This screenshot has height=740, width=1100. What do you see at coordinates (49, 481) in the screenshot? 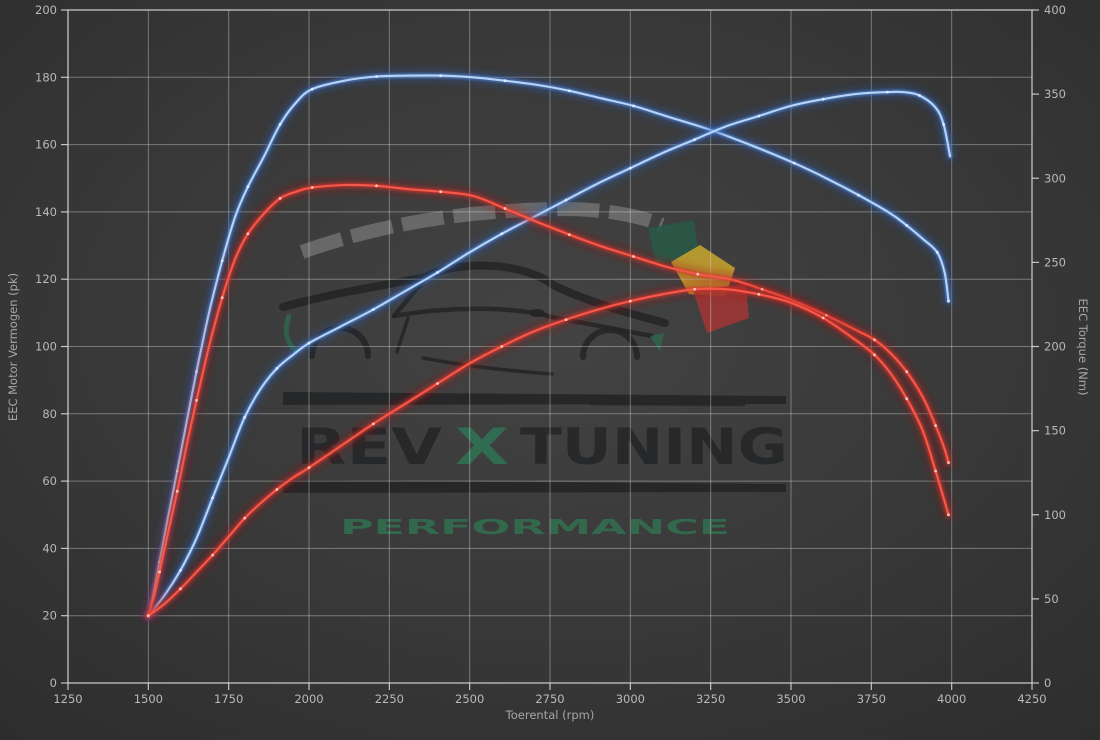
I see `left-tick-label: 60` at bounding box center [49, 481].